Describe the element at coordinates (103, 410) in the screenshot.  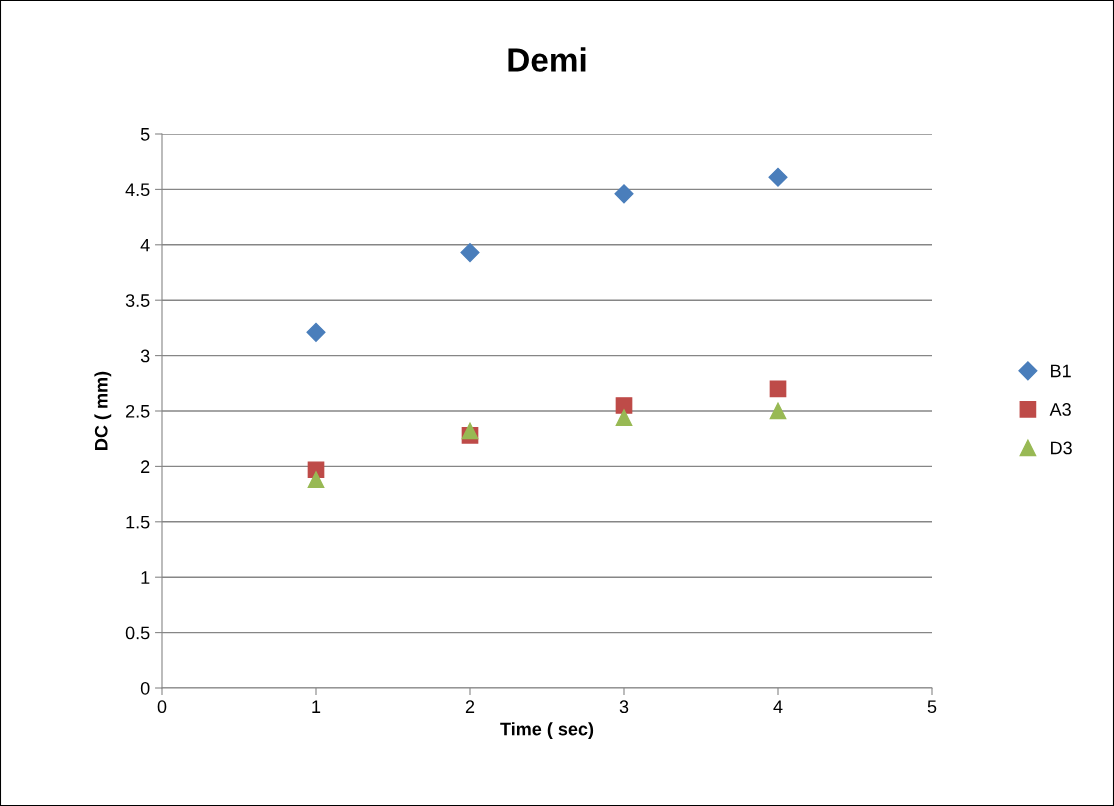
I see `y-axis-title: DC ( mm)` at that location.